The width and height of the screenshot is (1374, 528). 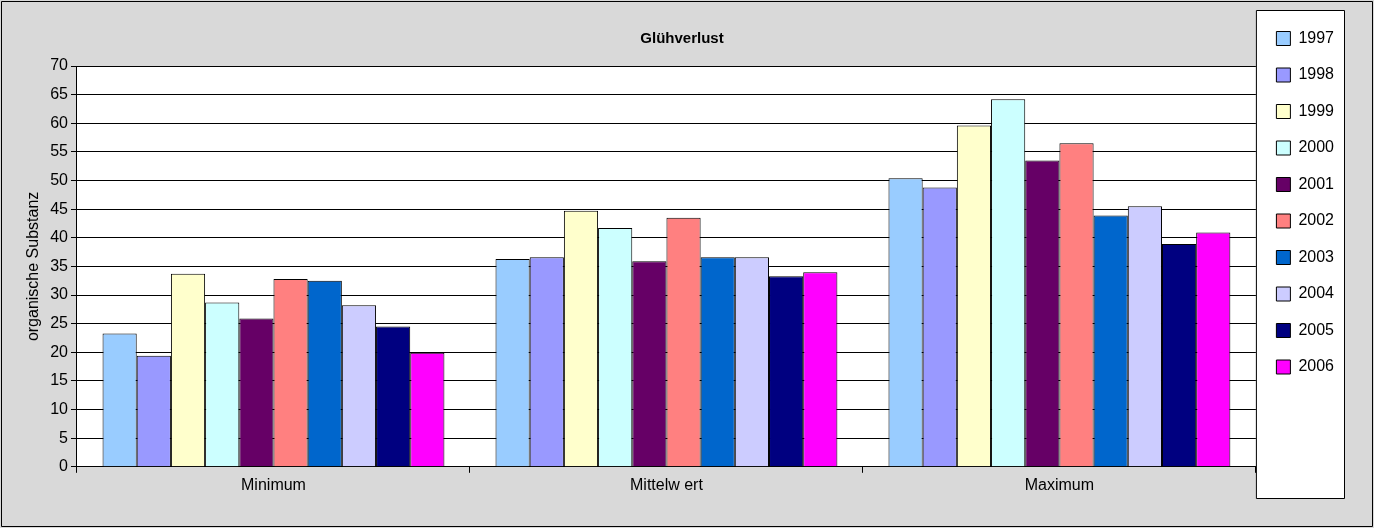 What do you see at coordinates (1316, 329) in the screenshot?
I see `legend-label: 2005` at bounding box center [1316, 329].